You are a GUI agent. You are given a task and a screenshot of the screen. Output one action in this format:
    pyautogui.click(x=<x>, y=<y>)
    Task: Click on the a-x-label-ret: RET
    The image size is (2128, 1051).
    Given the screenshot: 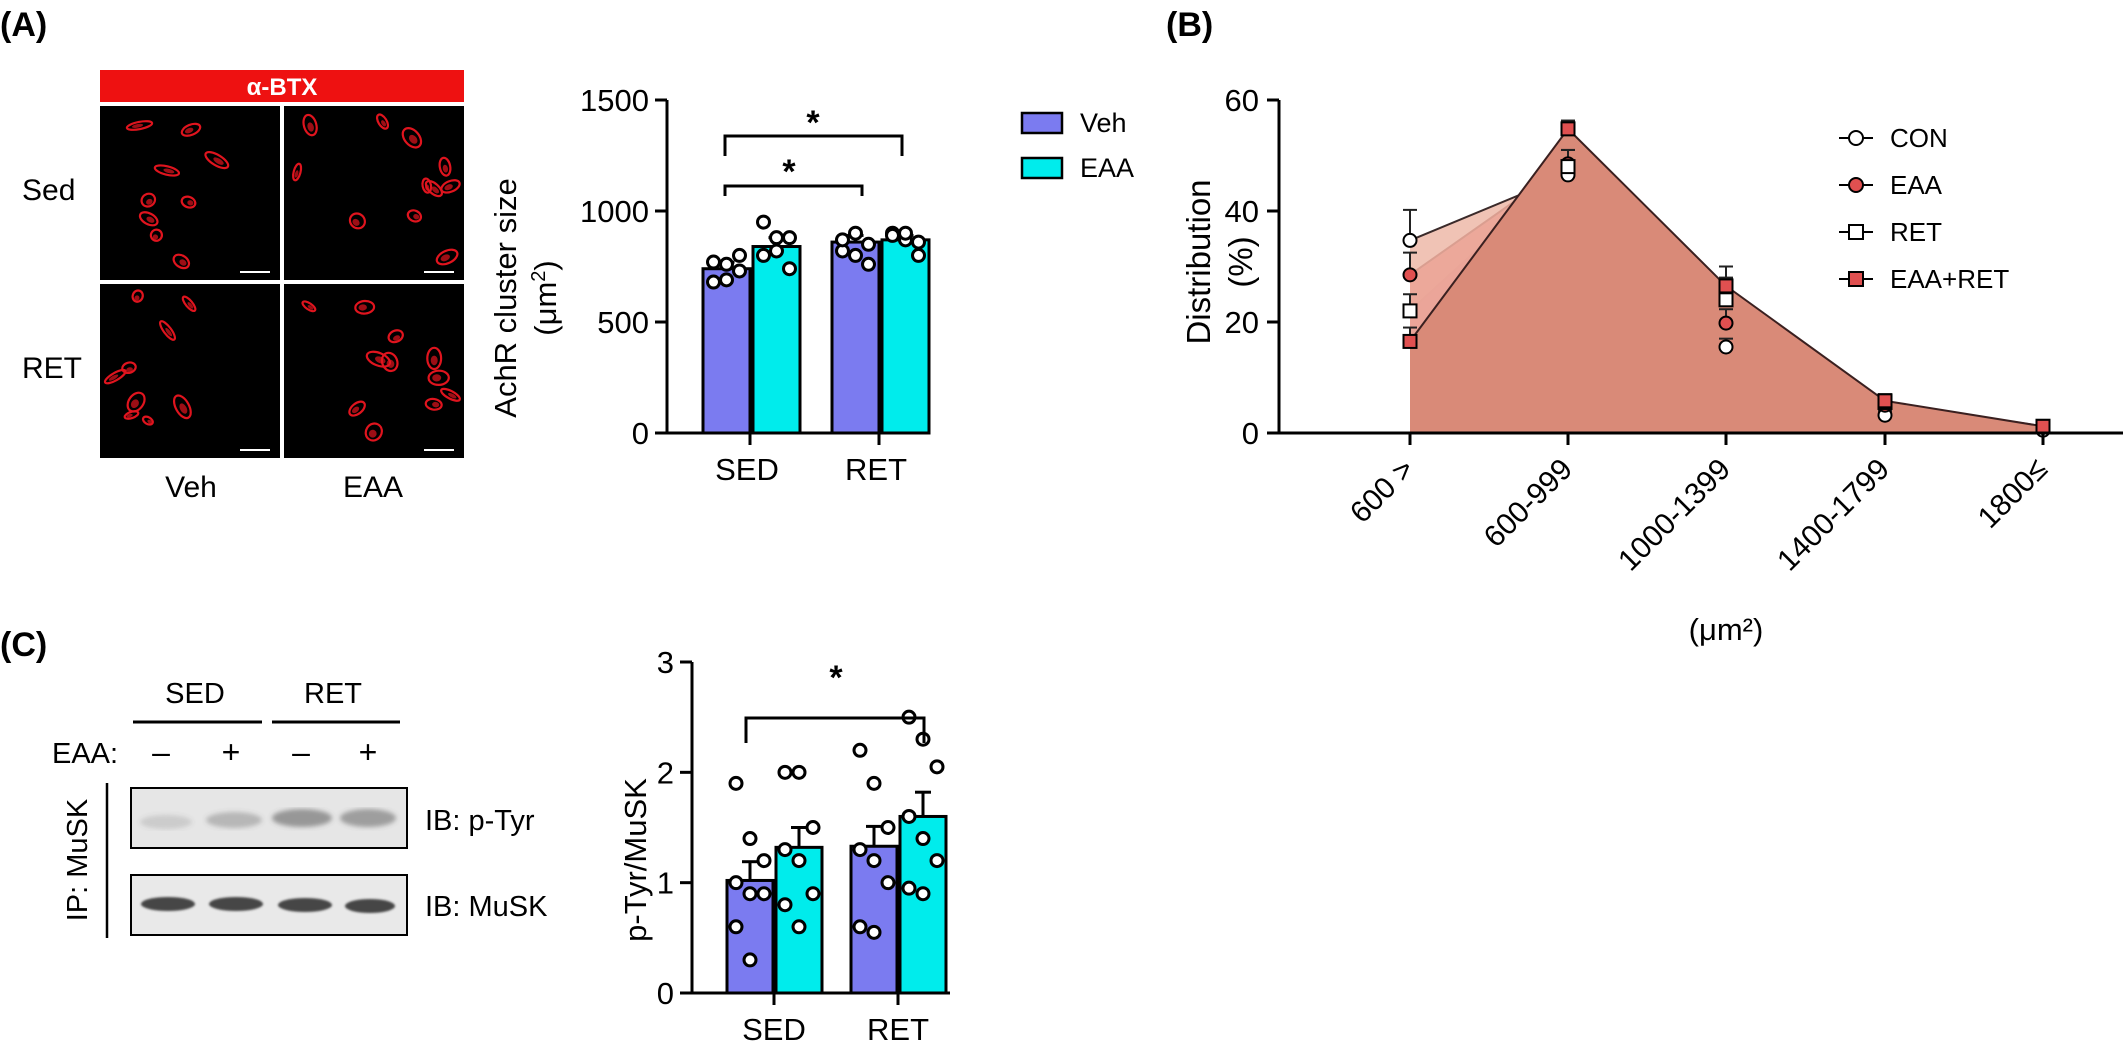 What is the action you would take?
    pyautogui.click(x=876, y=469)
    